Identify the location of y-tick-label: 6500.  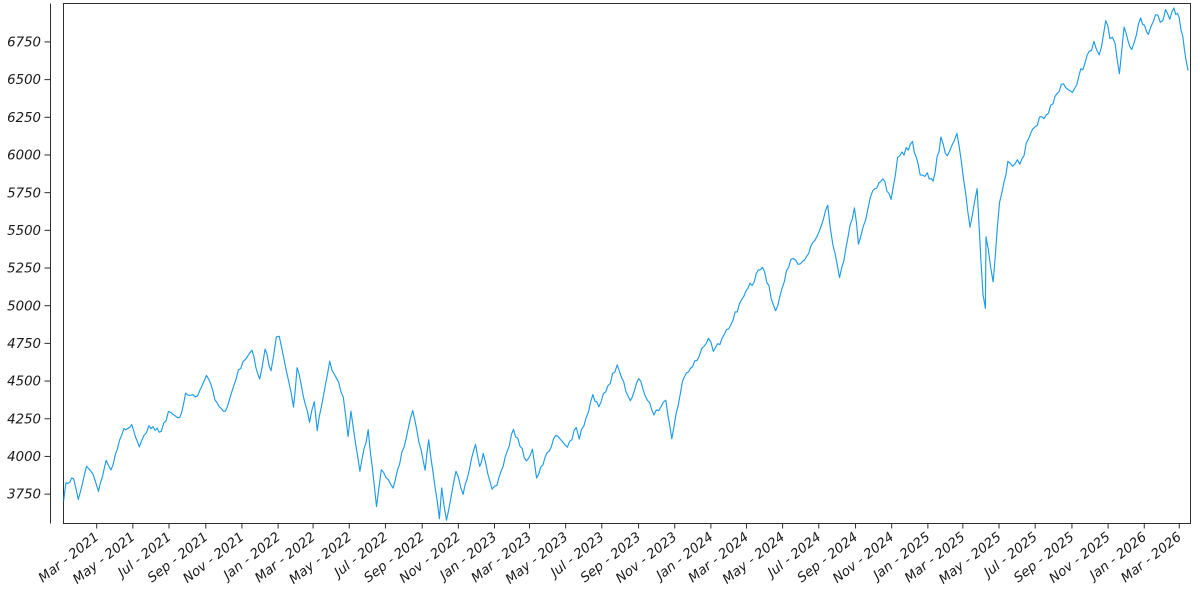
(24, 80).